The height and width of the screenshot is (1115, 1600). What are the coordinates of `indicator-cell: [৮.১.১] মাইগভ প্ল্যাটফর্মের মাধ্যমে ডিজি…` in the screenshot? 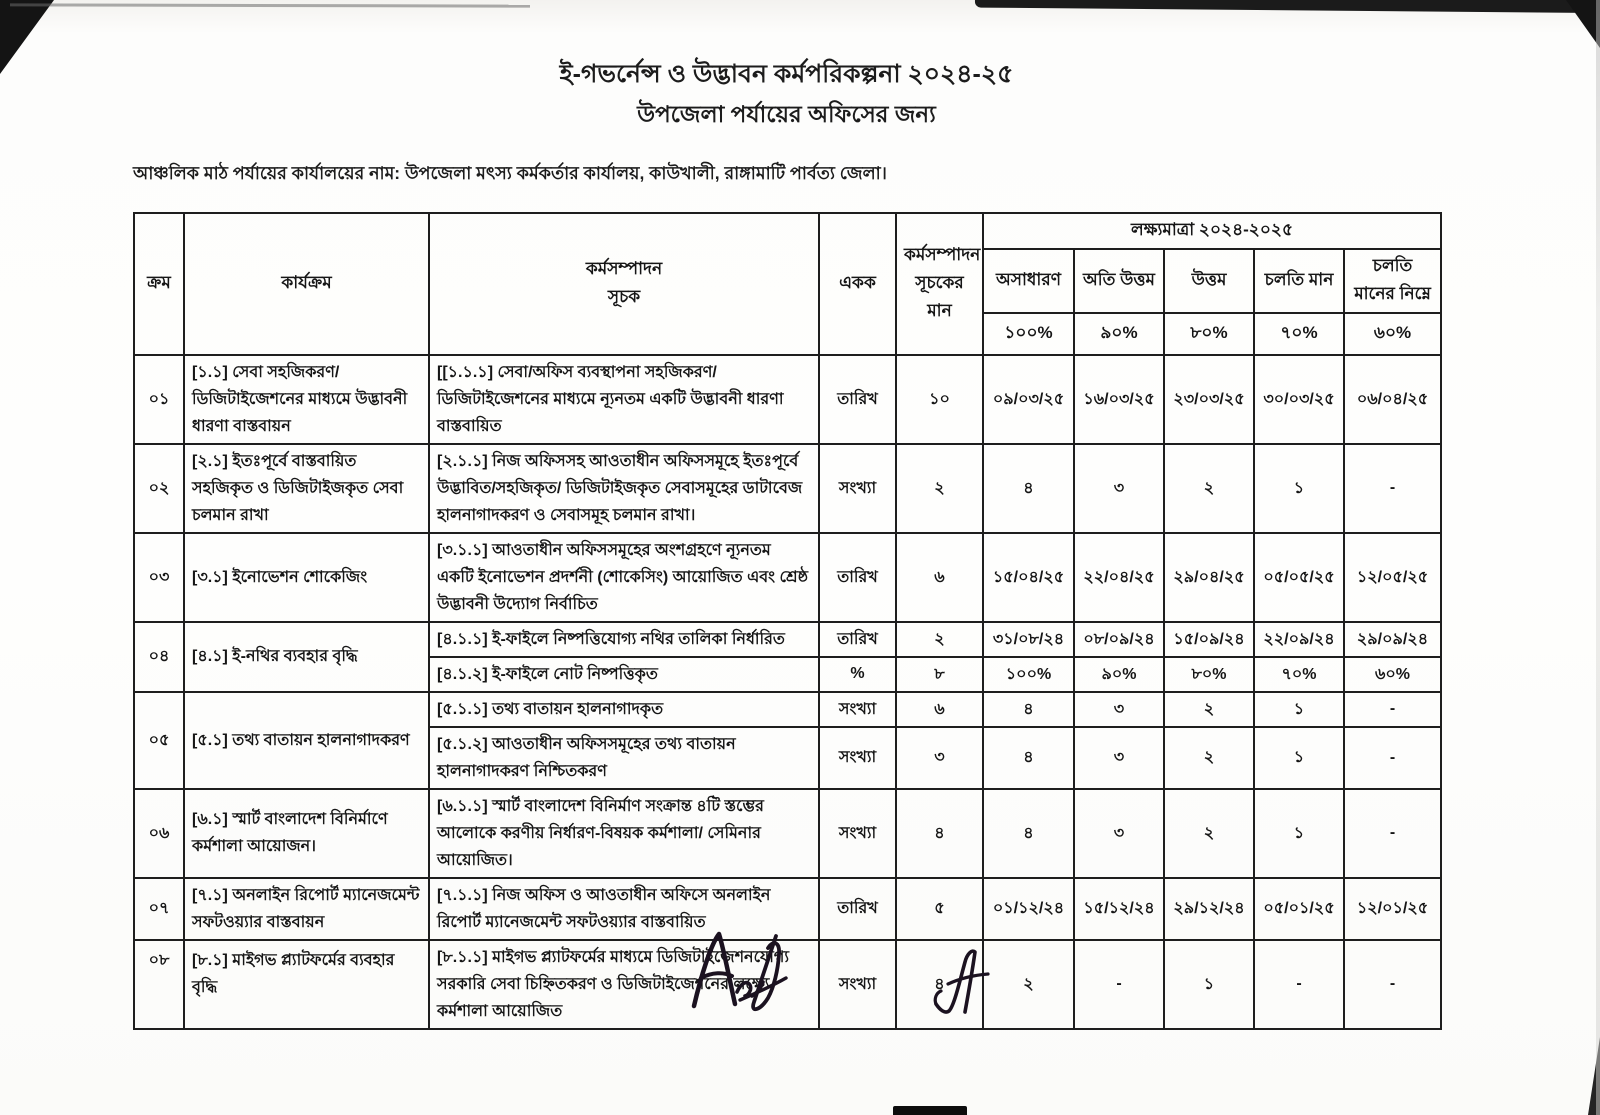 It's located at (624, 984).